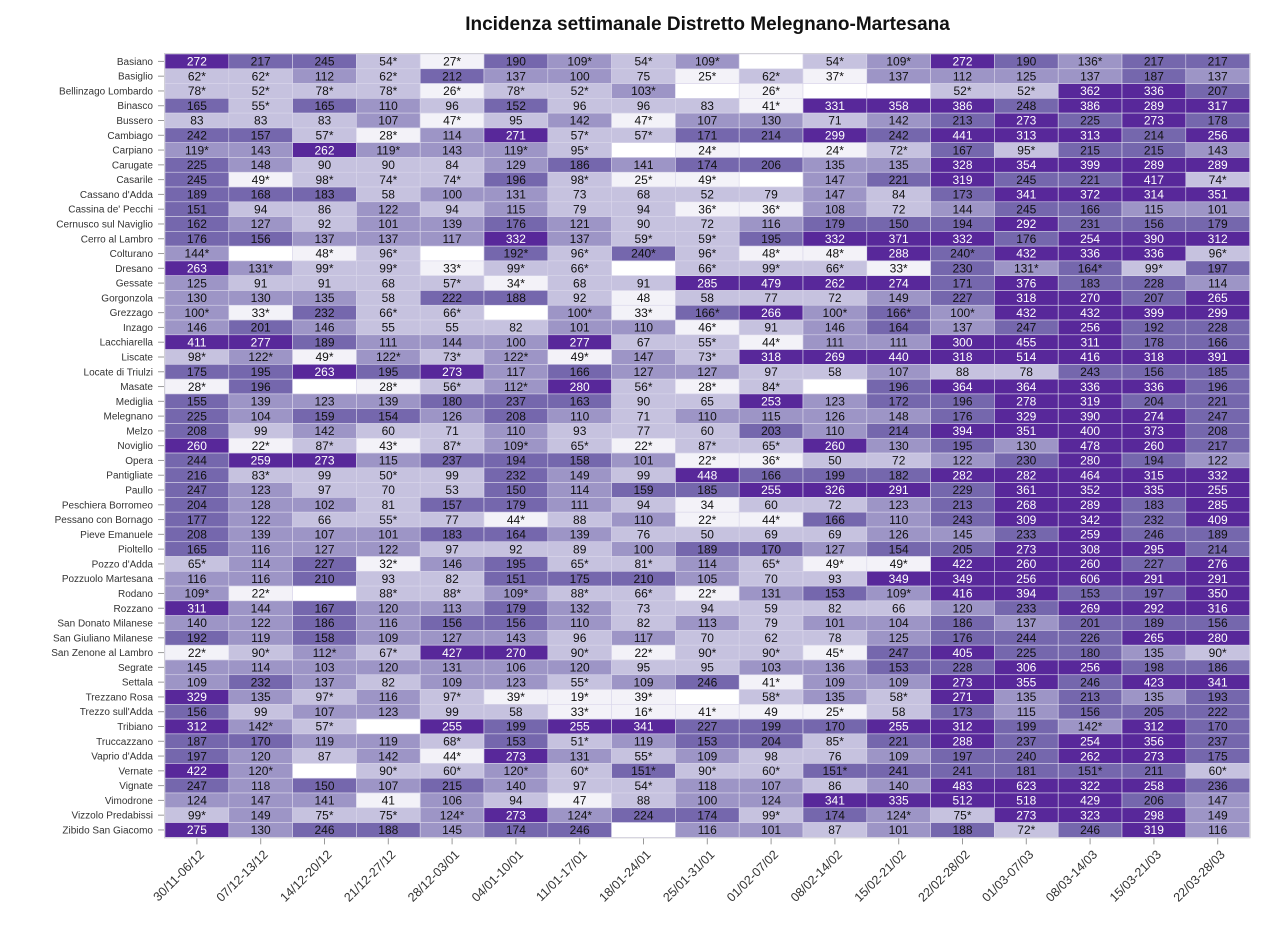 The width and height of the screenshot is (1280, 938). What do you see at coordinates (324, 461) in the screenshot?
I see `cell-value-label: 273` at bounding box center [324, 461].